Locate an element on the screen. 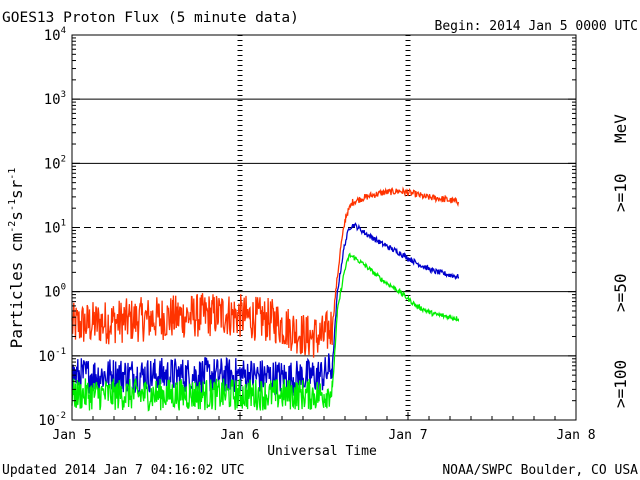 The width and height of the screenshot is (640, 480). y-tick-label: 10⁴ is located at coordinates (55, 35).